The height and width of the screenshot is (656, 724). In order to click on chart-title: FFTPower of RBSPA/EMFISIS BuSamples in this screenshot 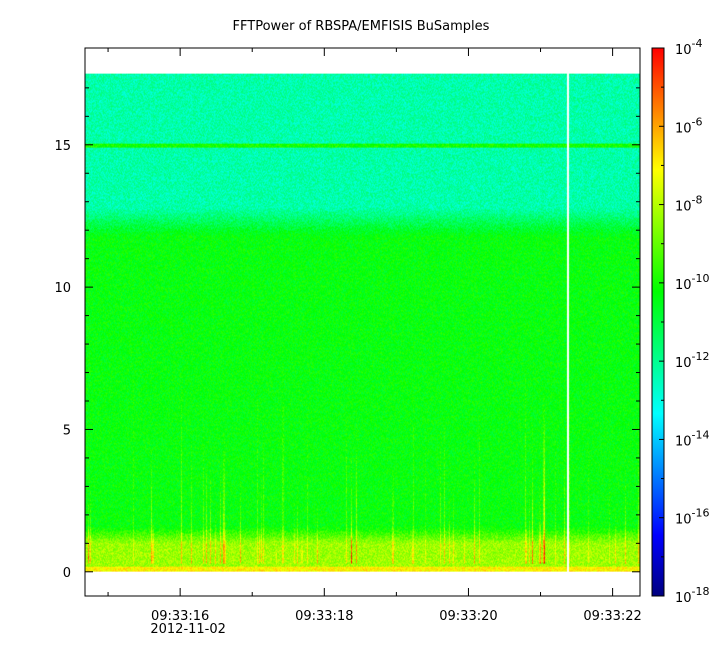, I will do `click(361, 26)`.